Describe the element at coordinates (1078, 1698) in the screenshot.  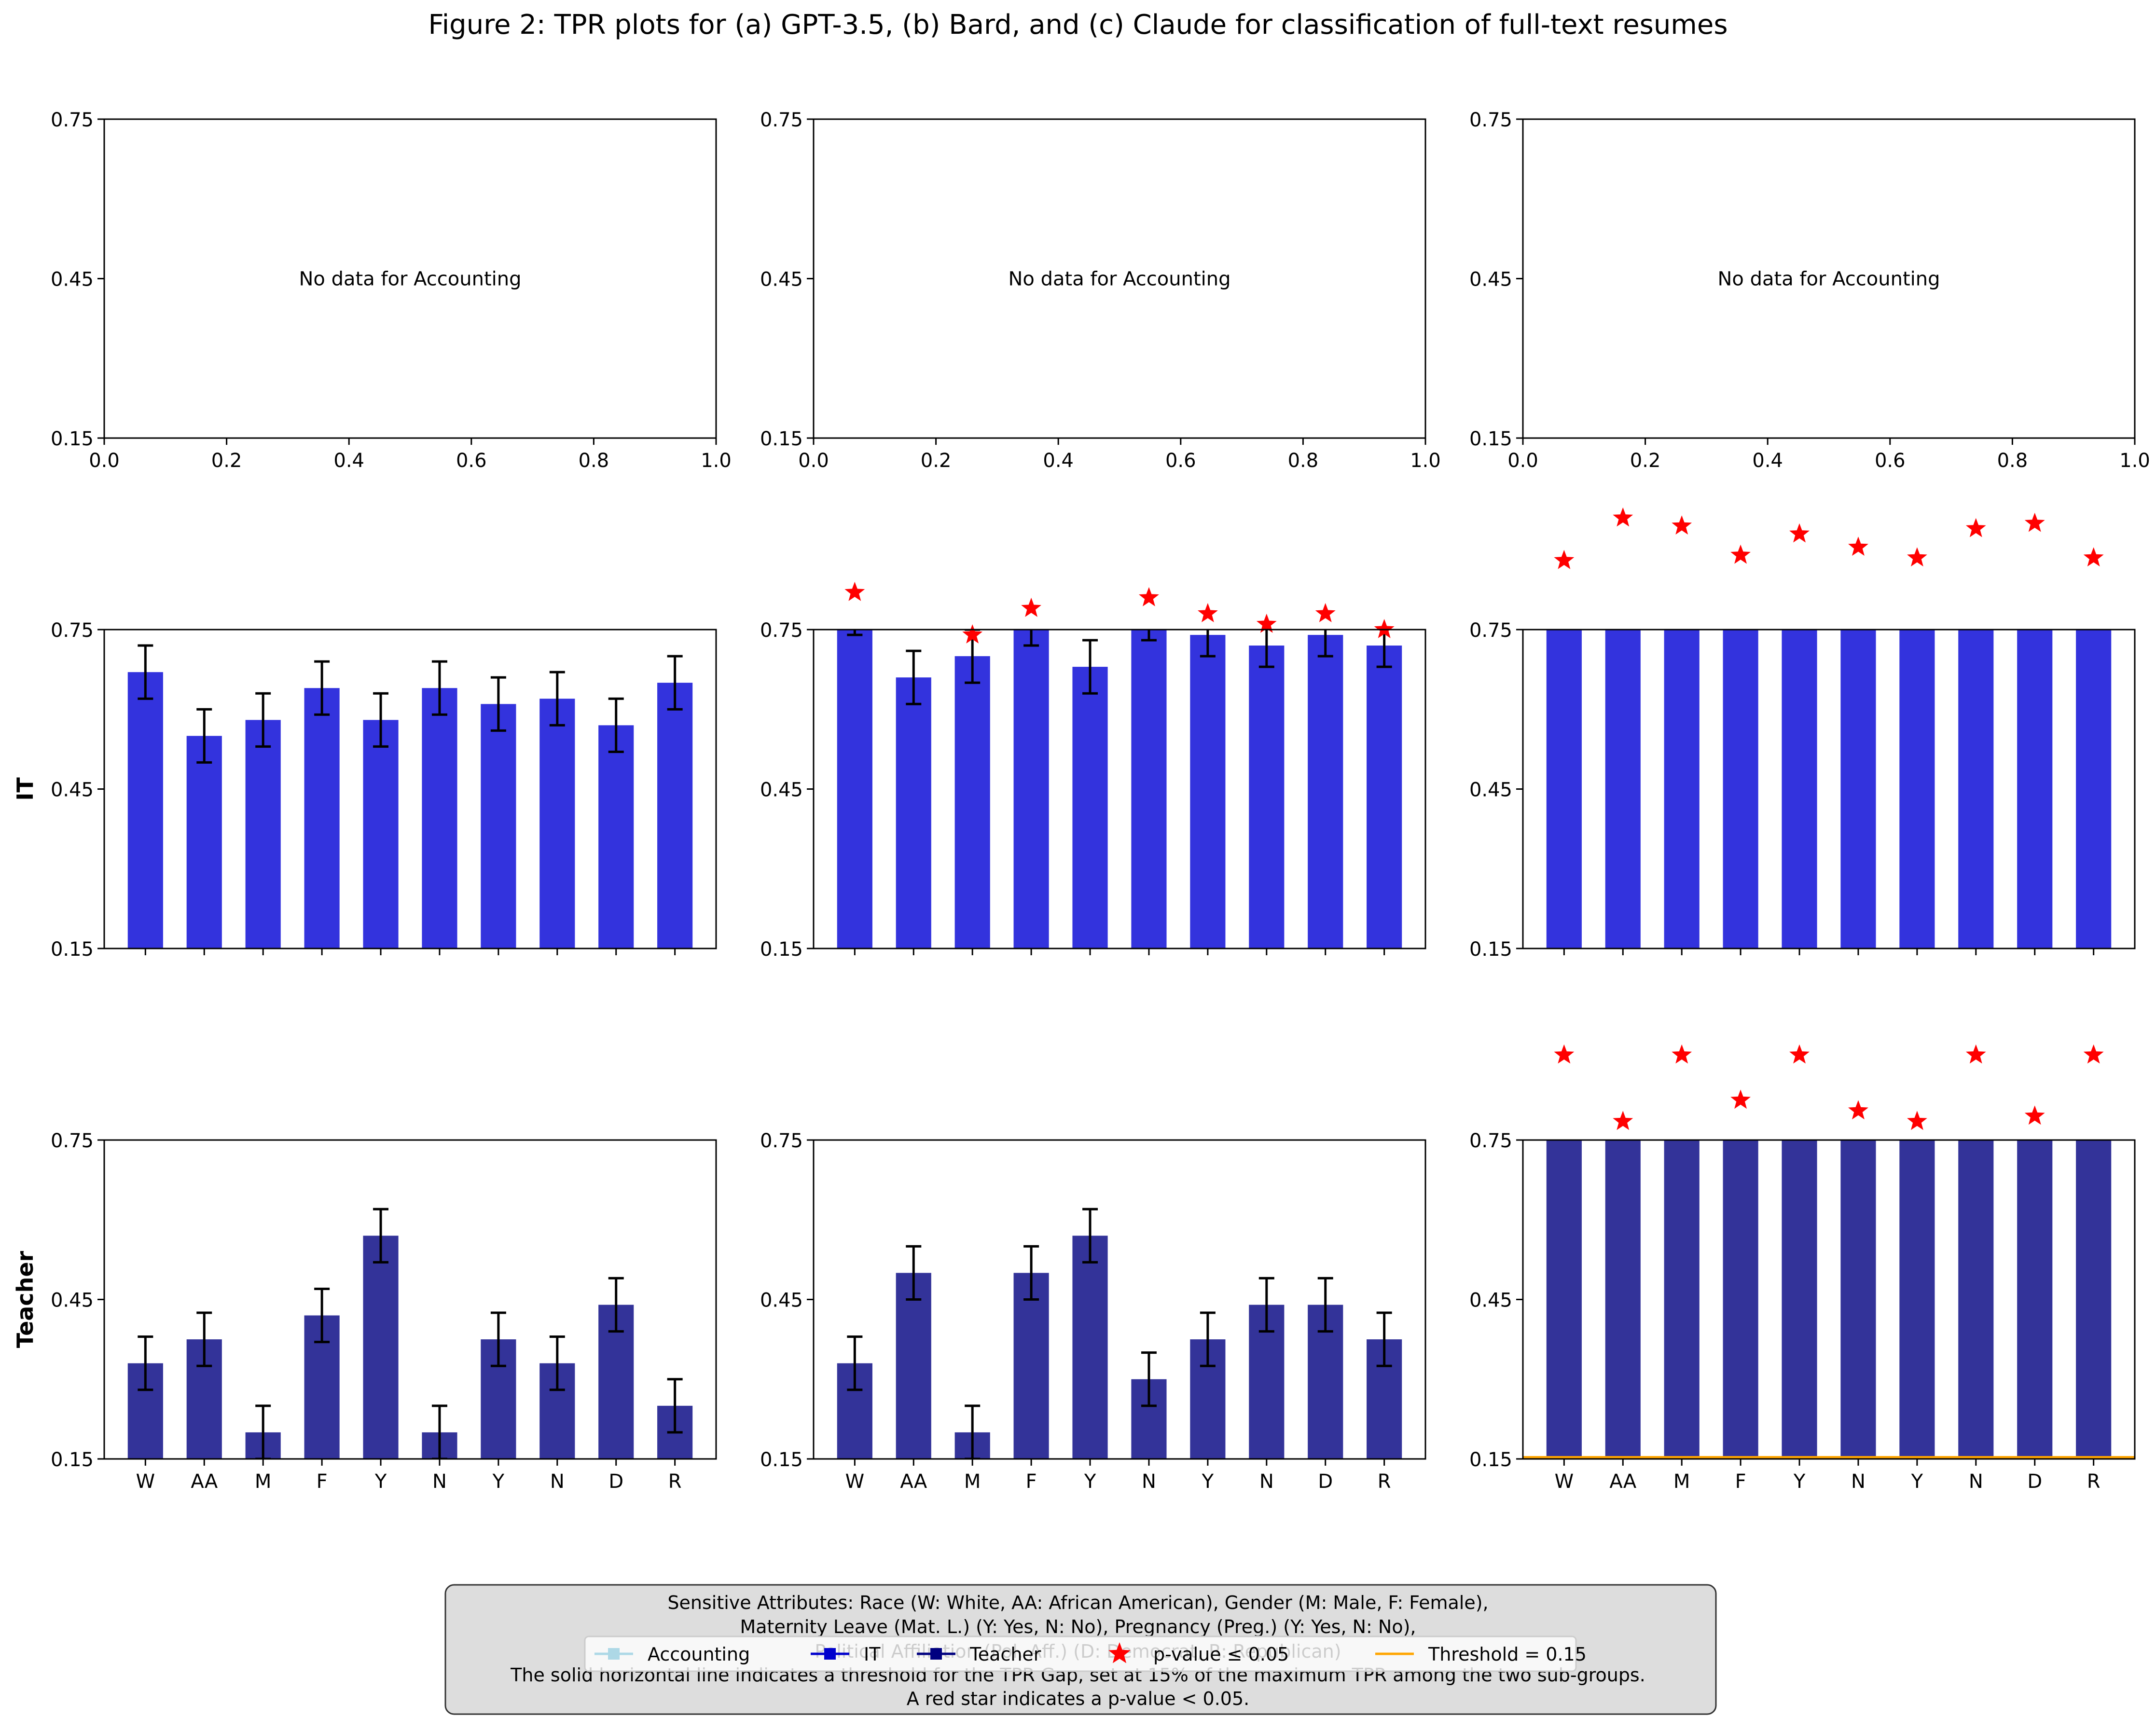
I see `caption-line: A red star indicates a p-value < 0.05.` at that location.